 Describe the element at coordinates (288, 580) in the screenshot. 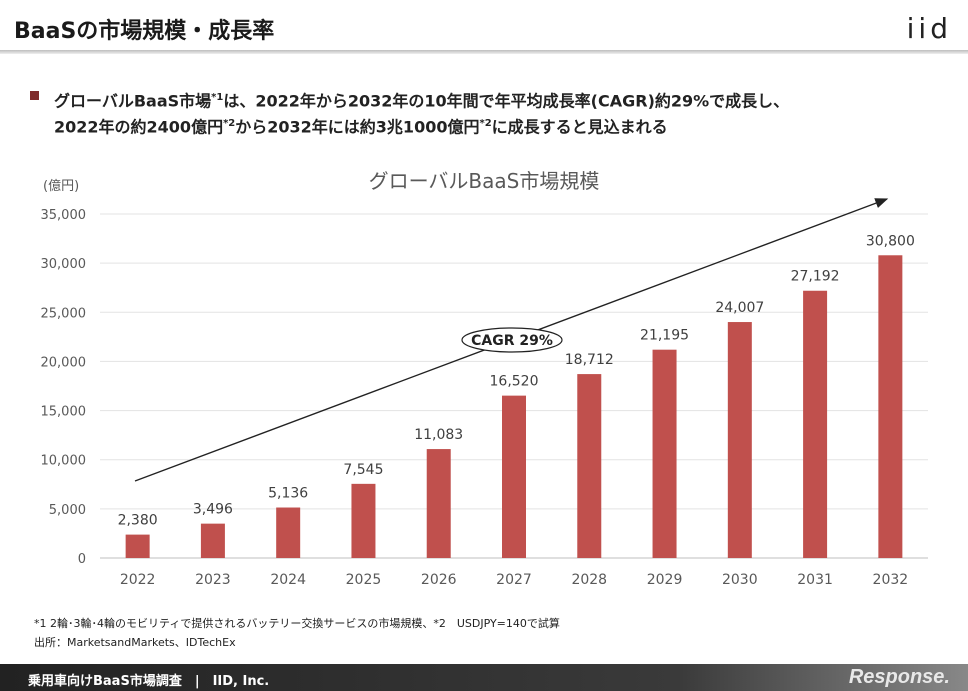

I see `x-tick-label: 2024` at that location.